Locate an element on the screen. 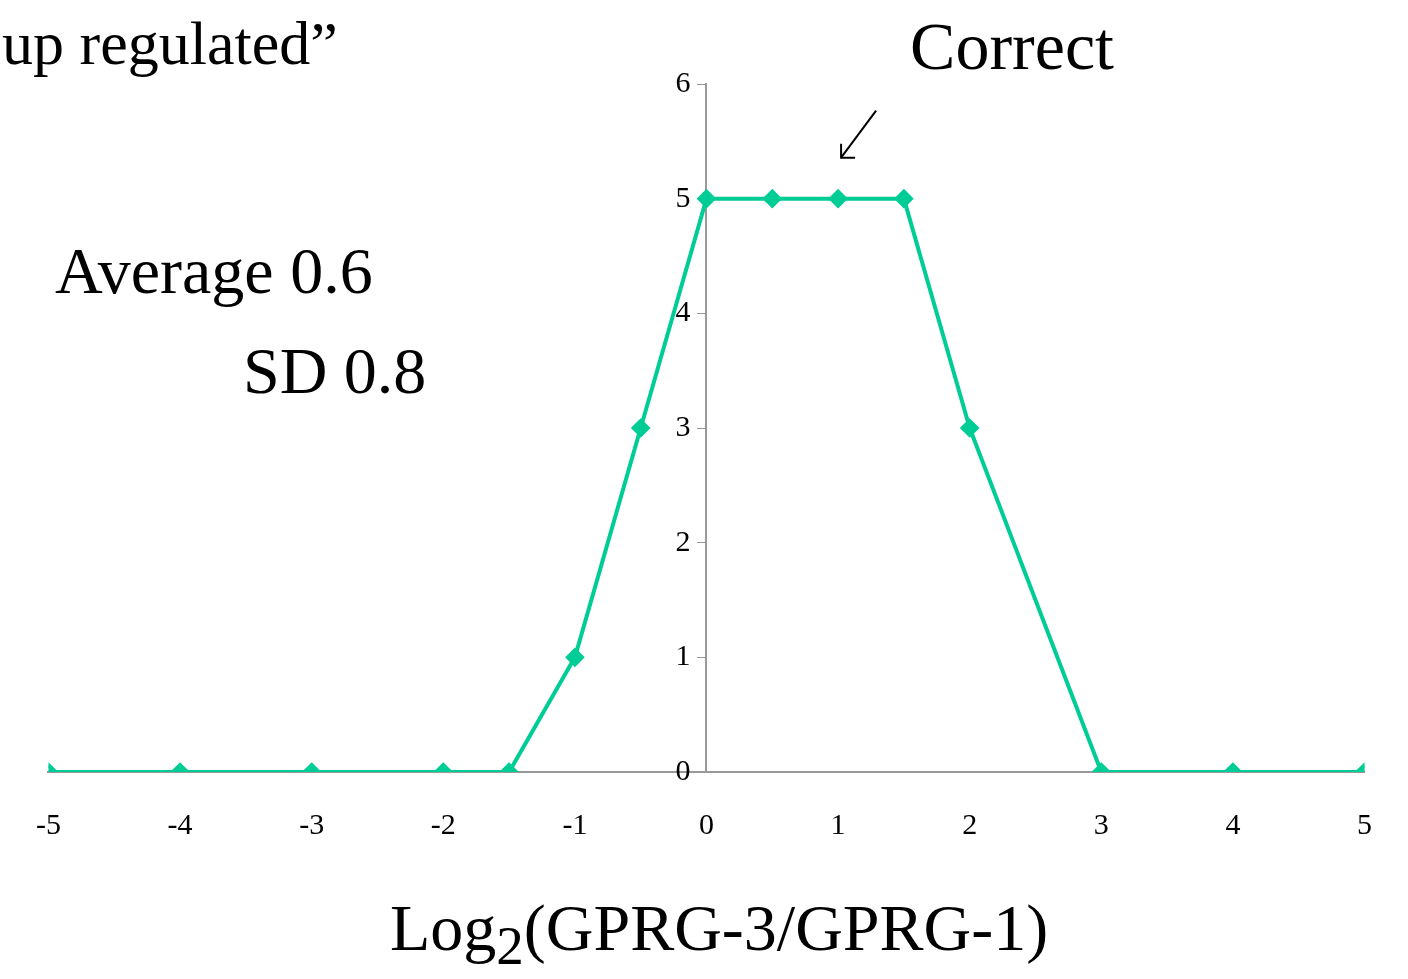  x-tick-label: -5 is located at coordinates (48, 823).